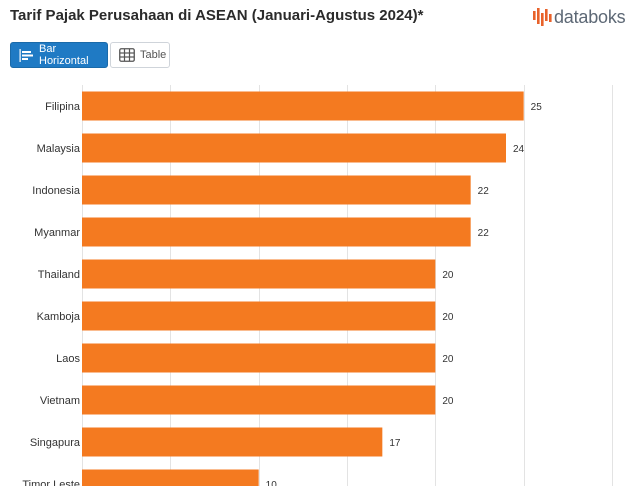 This screenshot has height=486, width=634. I want to click on databoks-logo: databoks, so click(579, 17).